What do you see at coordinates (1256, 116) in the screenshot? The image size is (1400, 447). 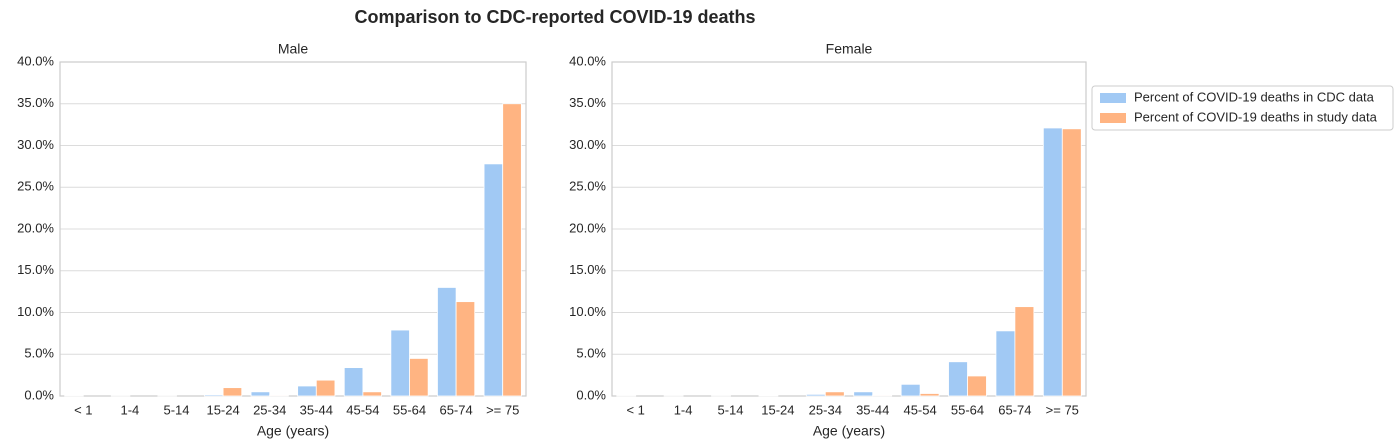 I see `legend-label: Percent of COVID-19 deaths in study data` at bounding box center [1256, 116].